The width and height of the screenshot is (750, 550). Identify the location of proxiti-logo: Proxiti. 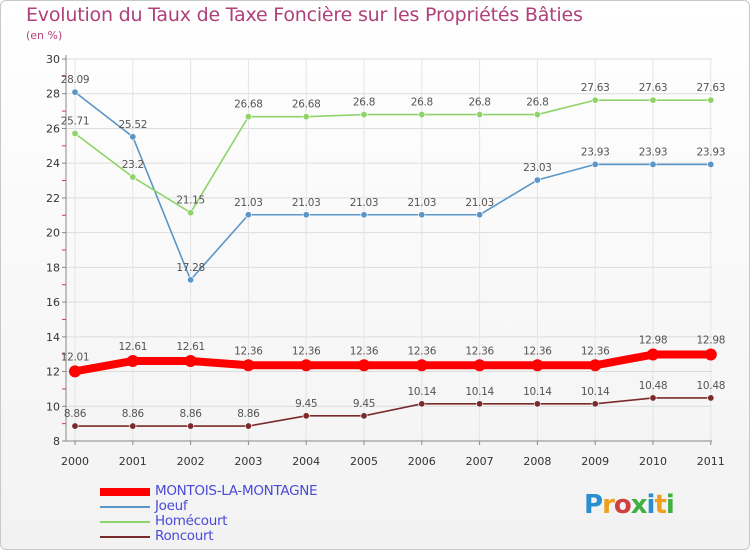
(629, 505).